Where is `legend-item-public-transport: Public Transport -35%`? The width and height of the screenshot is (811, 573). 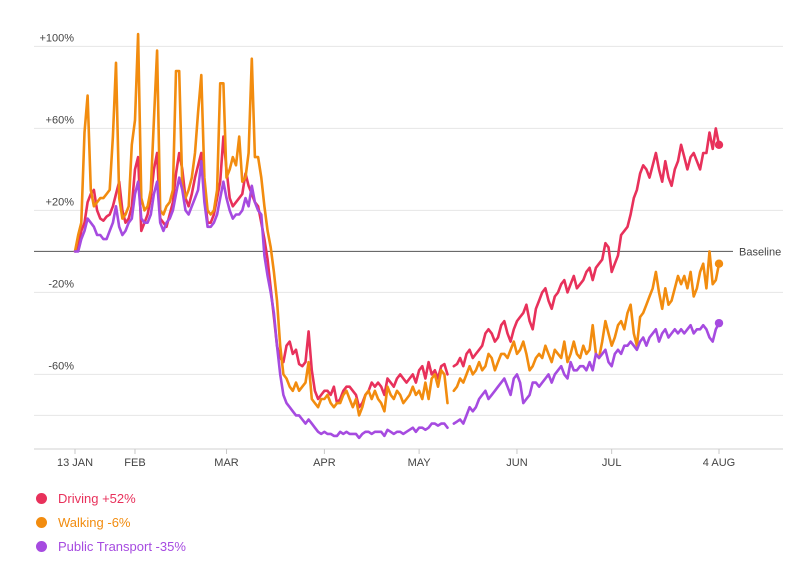 legend-item-public-transport: Public Transport -35% is located at coordinates (111, 546).